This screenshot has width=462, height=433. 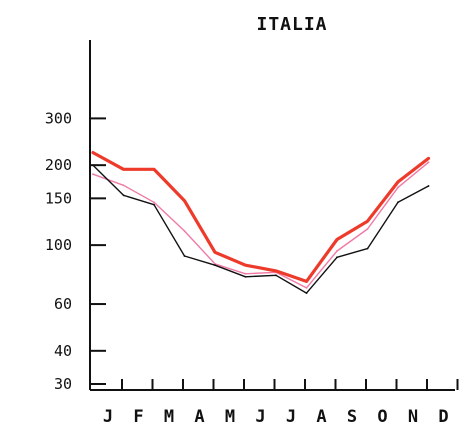 I want to click on y-tick-label: 30, so click(x=63, y=384).